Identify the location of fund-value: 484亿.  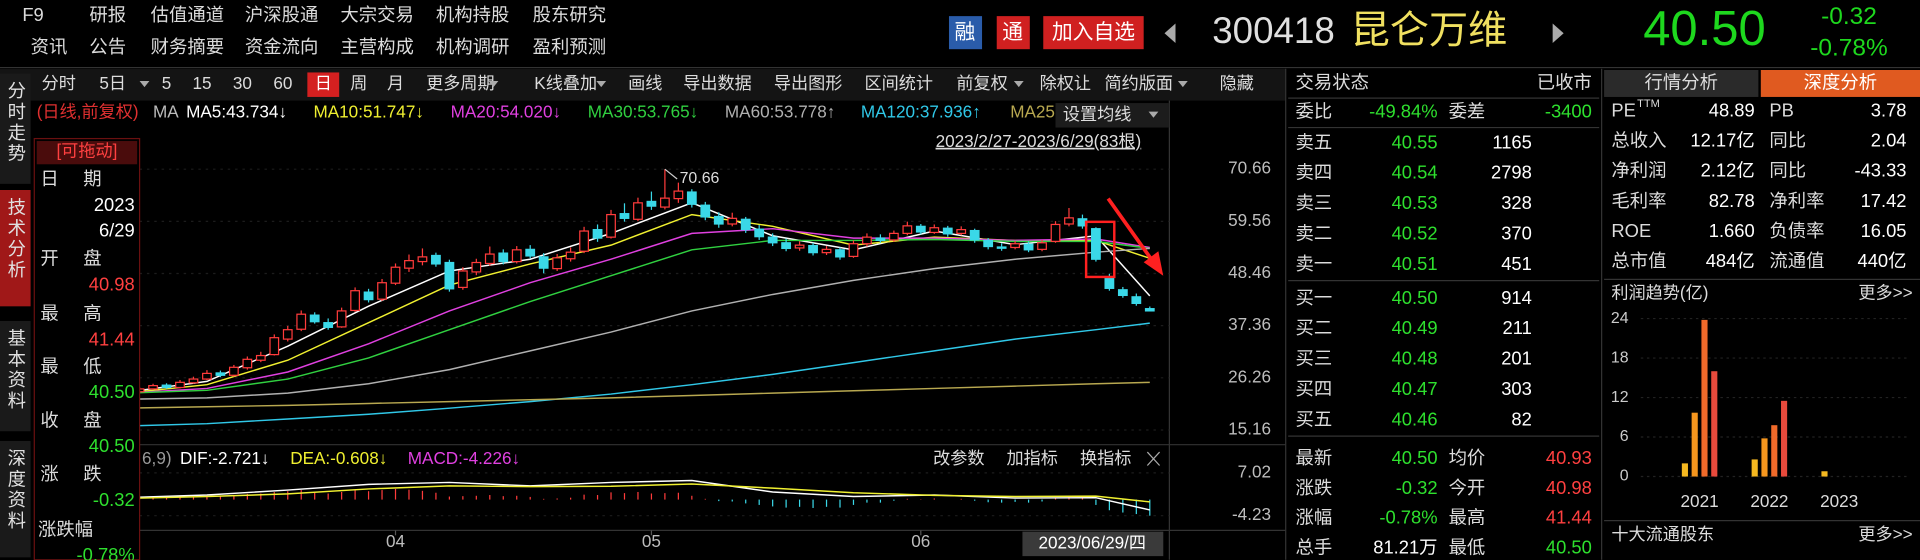
(1730, 260).